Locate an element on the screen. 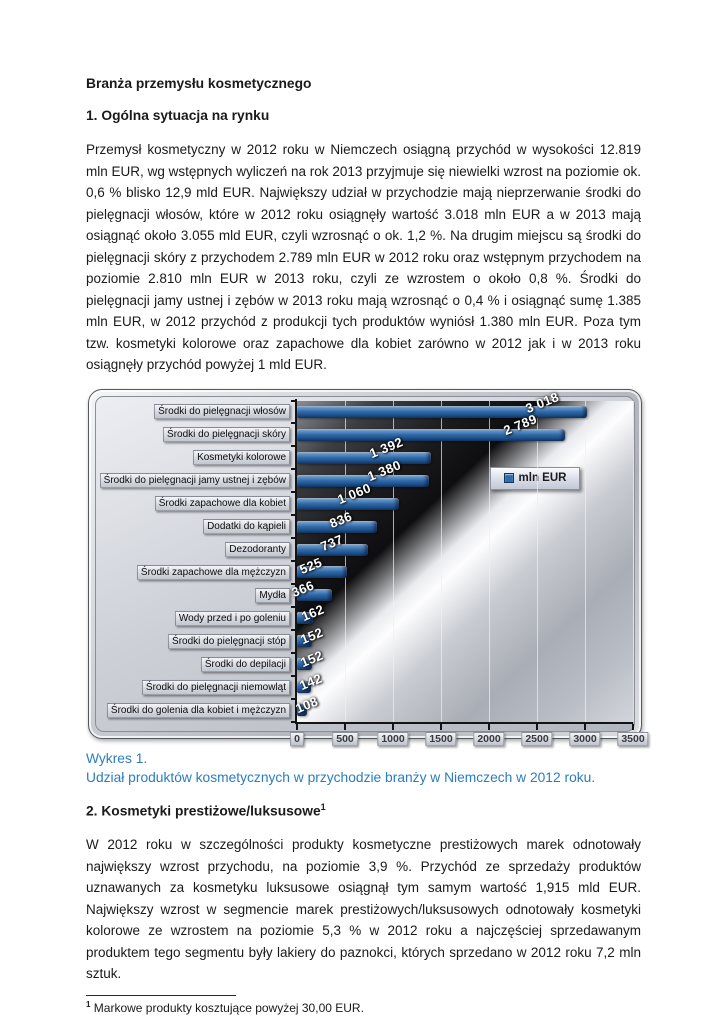 The width and height of the screenshot is (725, 1024). category-label: Środki do pielęgnacji niemowląt is located at coordinates (215, 687).